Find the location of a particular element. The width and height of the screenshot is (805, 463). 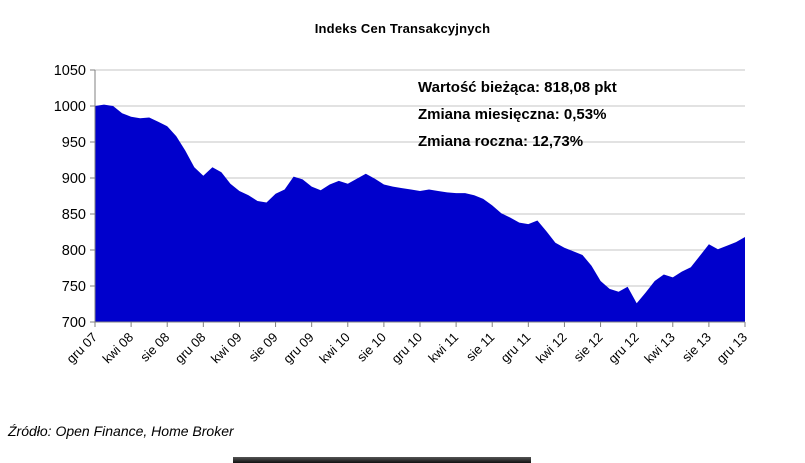

svg-text: 1050 is located at coordinates (70, 71).